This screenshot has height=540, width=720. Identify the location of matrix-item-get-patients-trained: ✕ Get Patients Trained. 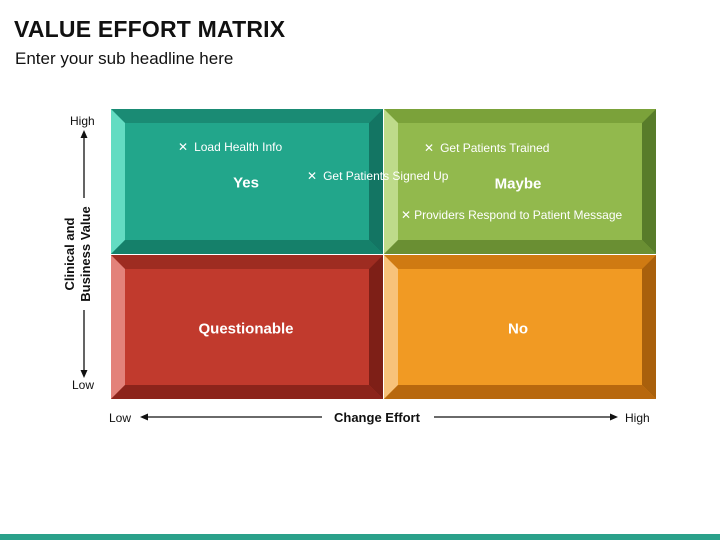
(486, 148).